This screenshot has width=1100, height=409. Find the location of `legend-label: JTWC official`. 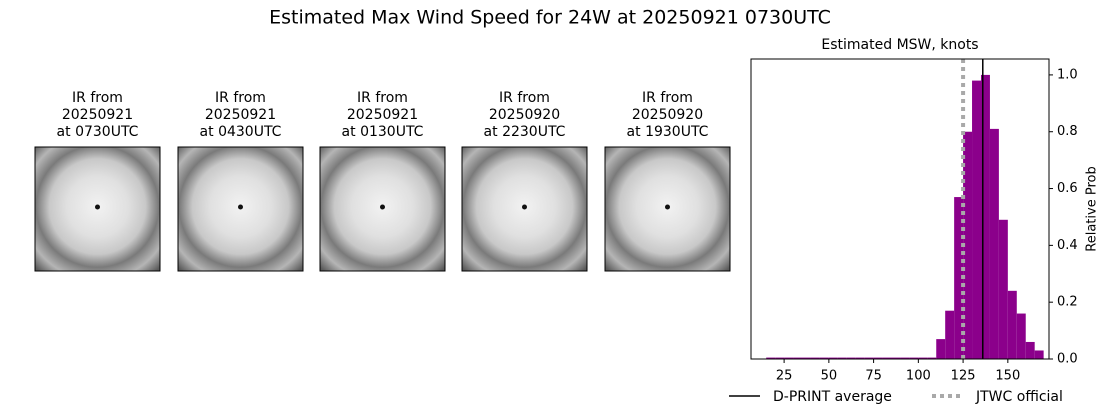

legend-label: JTWC official is located at coordinates (1019, 397).